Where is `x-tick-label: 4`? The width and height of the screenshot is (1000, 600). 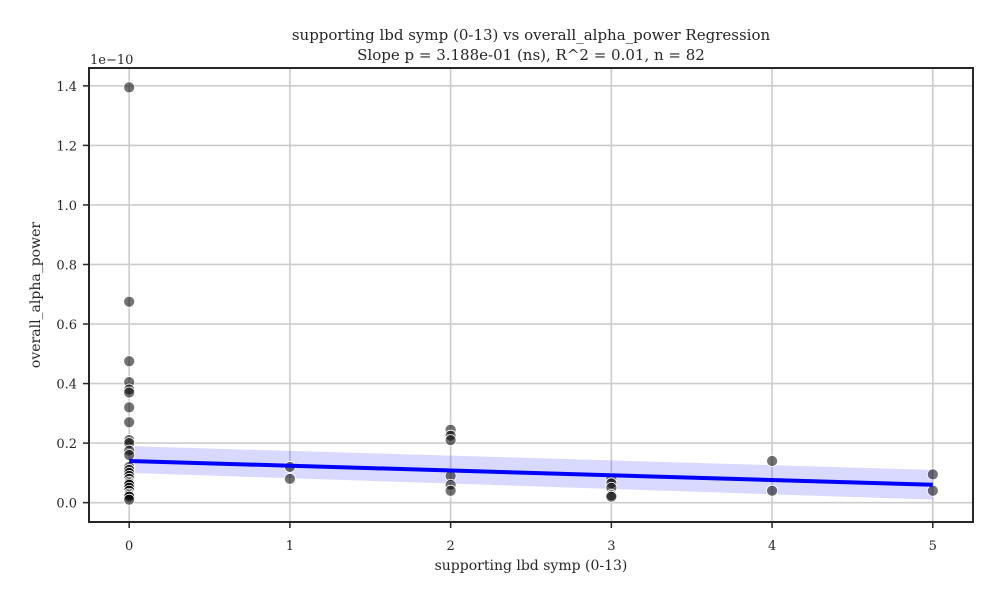
x-tick-label: 4 is located at coordinates (772, 546).